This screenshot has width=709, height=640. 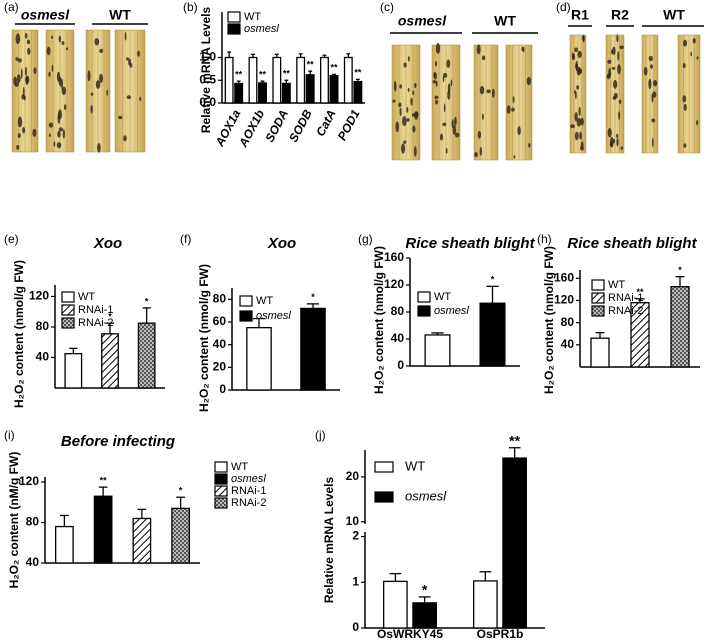 I want to click on panel-letter: (b), so click(x=190, y=7).